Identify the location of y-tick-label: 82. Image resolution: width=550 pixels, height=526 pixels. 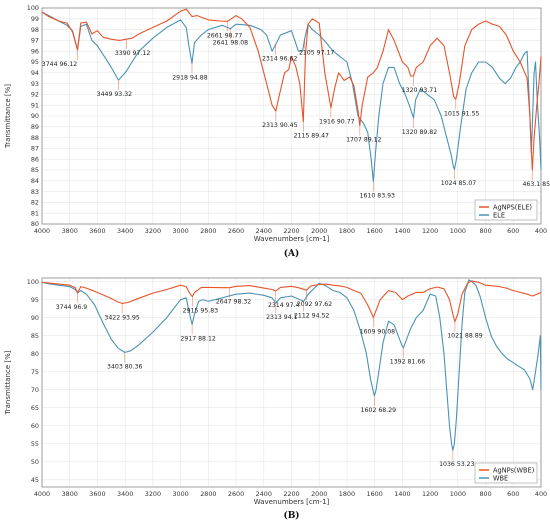
(35, 203).